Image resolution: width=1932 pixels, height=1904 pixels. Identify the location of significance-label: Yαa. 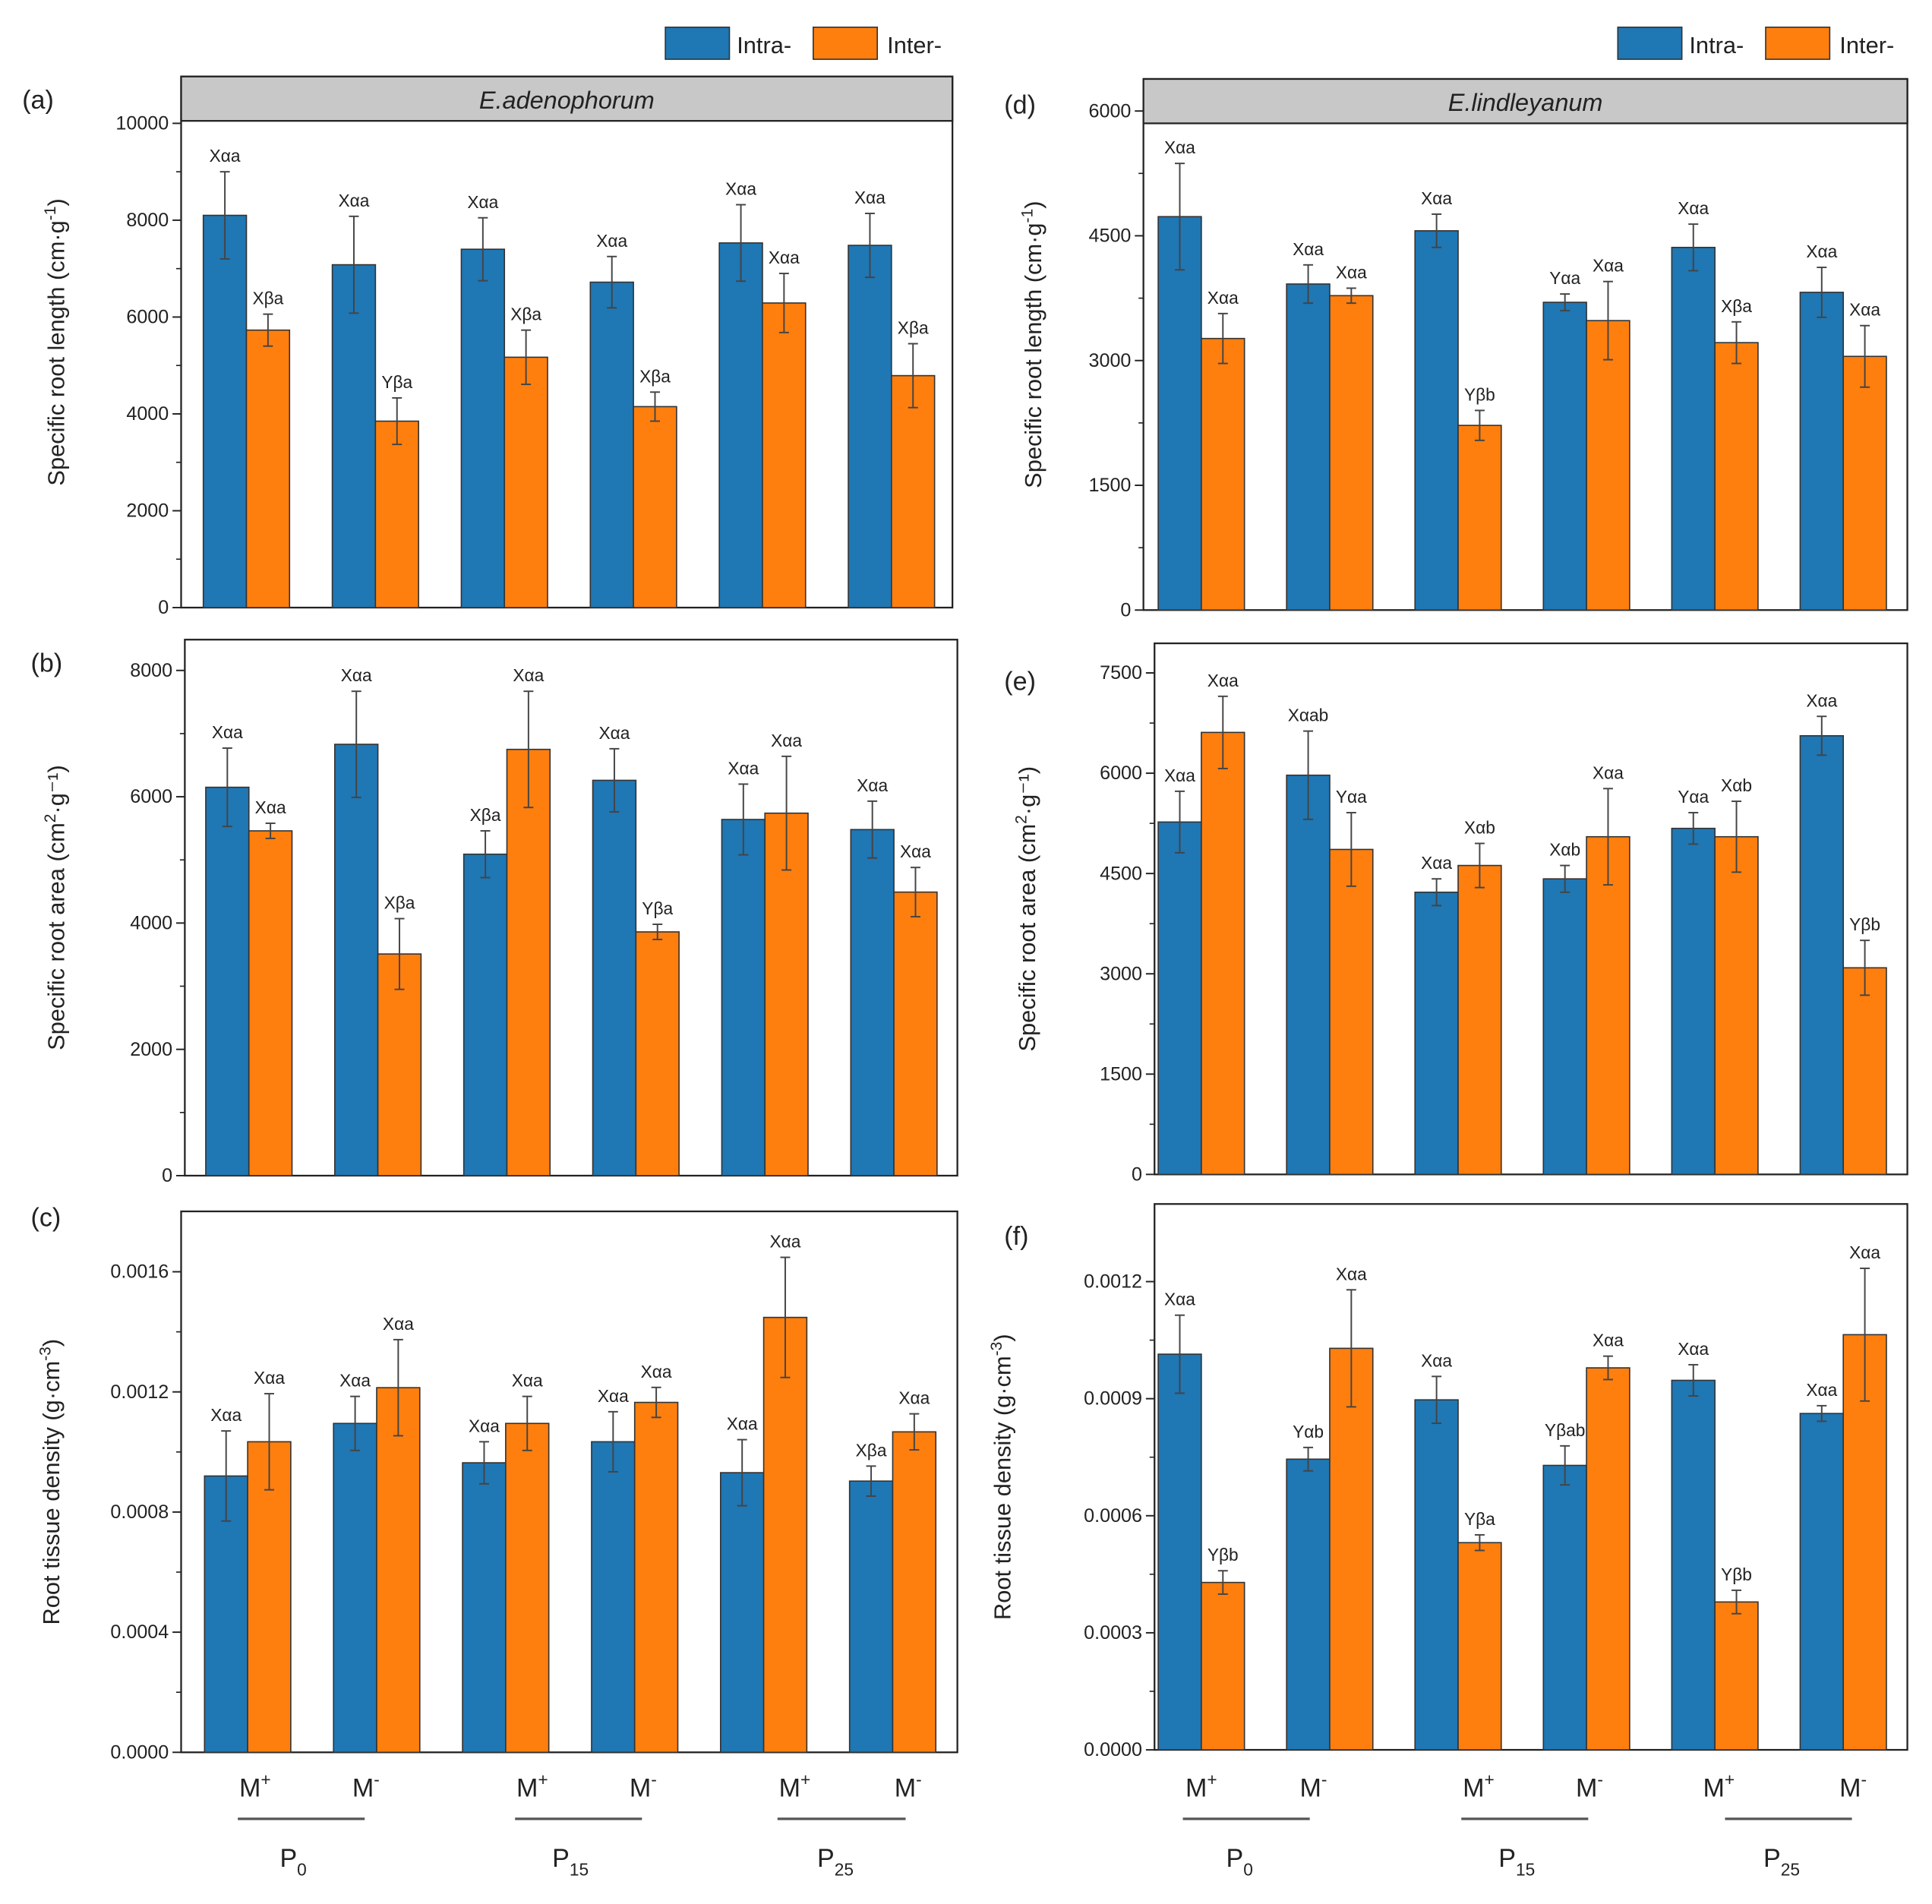
(1564, 278).